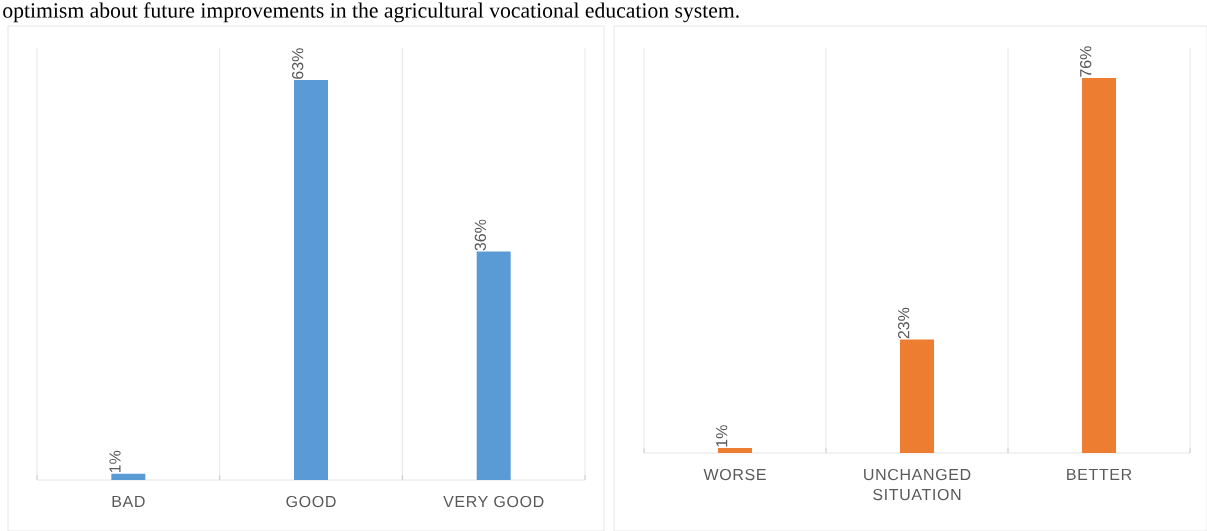  What do you see at coordinates (1099, 474) in the screenshot?
I see `x-tick-label: BETTER` at bounding box center [1099, 474].